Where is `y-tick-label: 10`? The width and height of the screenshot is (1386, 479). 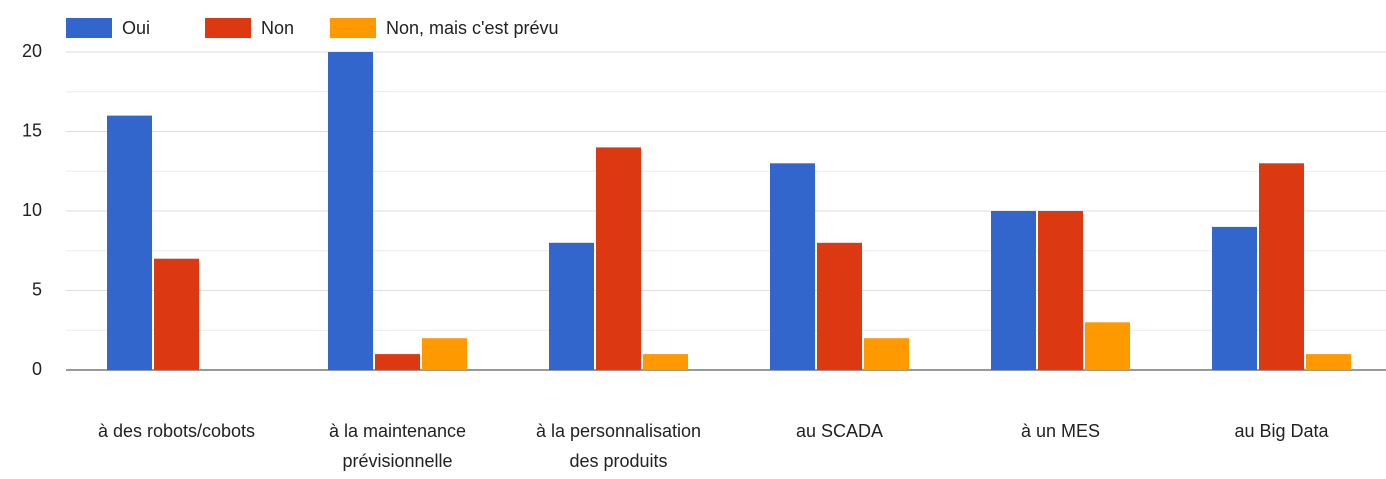 y-tick-label: 10 is located at coordinates (32, 210).